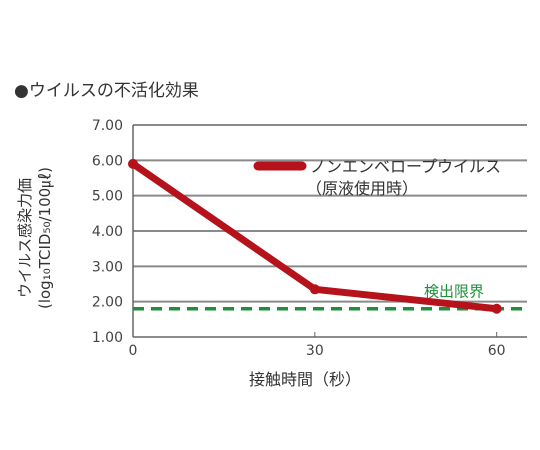 The width and height of the screenshot is (540, 450). Describe the element at coordinates (107, 338) in the screenshot. I see `y-tick-label: 1.00` at that location.